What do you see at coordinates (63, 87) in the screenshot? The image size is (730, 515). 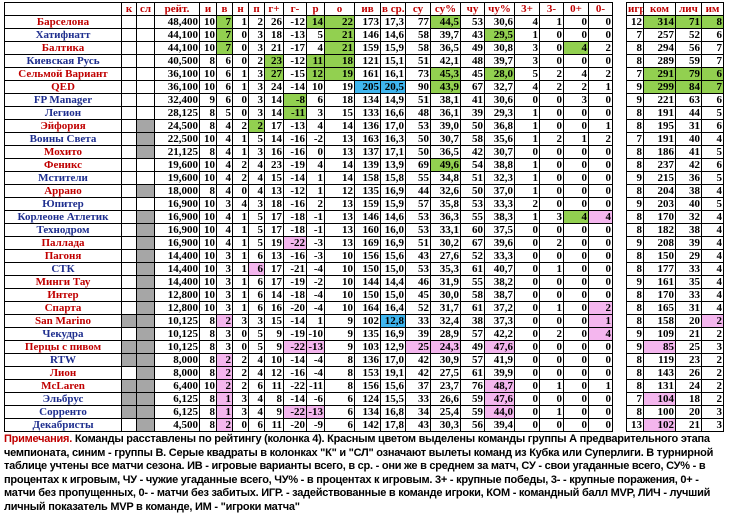 I see `team-name: QED` at bounding box center [63, 87].